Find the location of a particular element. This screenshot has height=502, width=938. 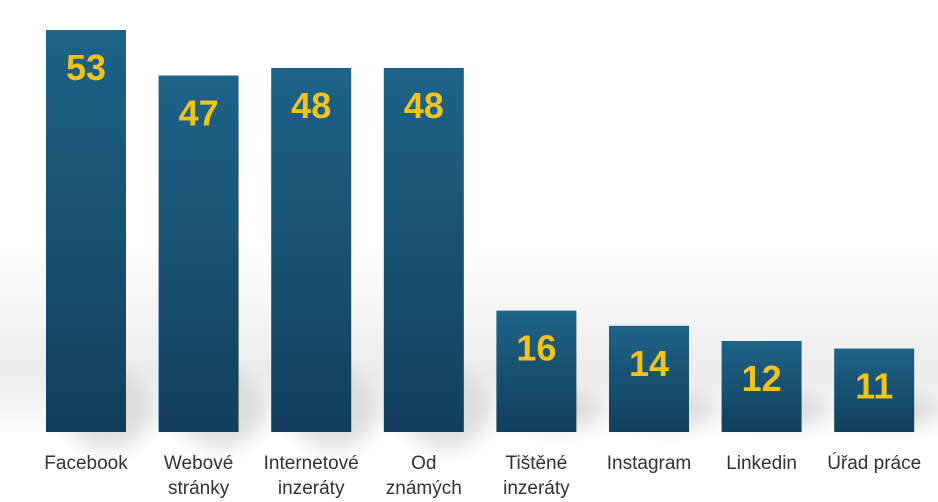

category-label: Webové stránky is located at coordinates (198, 476).